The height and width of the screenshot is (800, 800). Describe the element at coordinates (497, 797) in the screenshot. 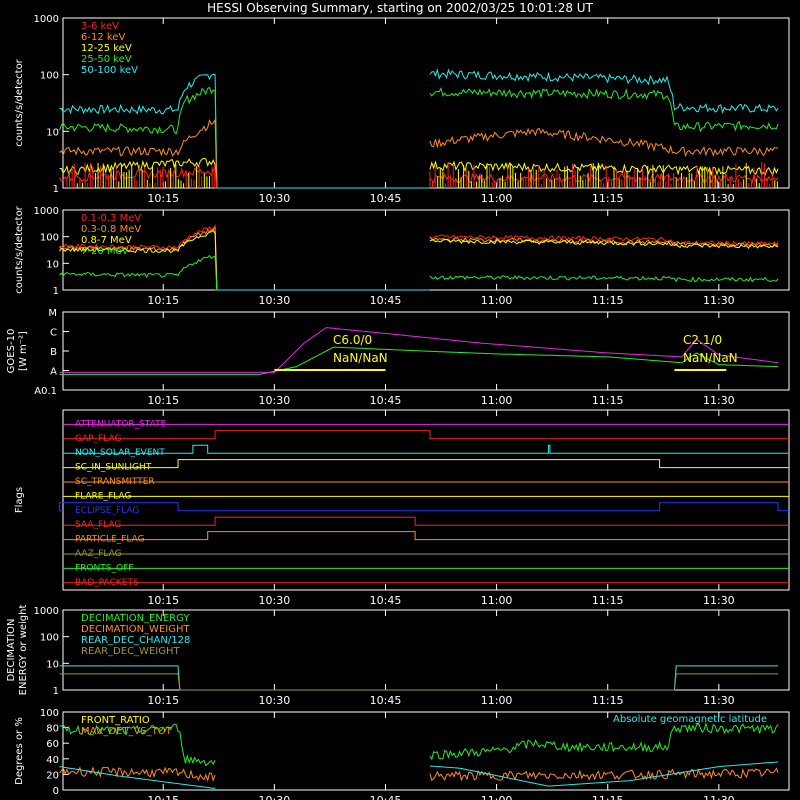

I see `ratio-xtick-label: 11:00` at that location.